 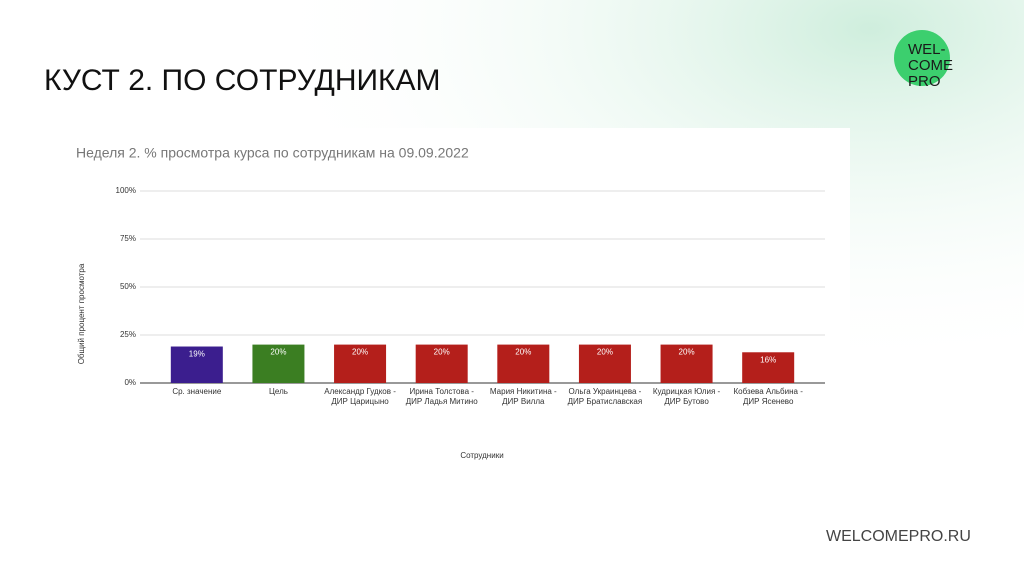 What do you see at coordinates (126, 190) in the screenshot?
I see `y-tick-label: 100%` at bounding box center [126, 190].